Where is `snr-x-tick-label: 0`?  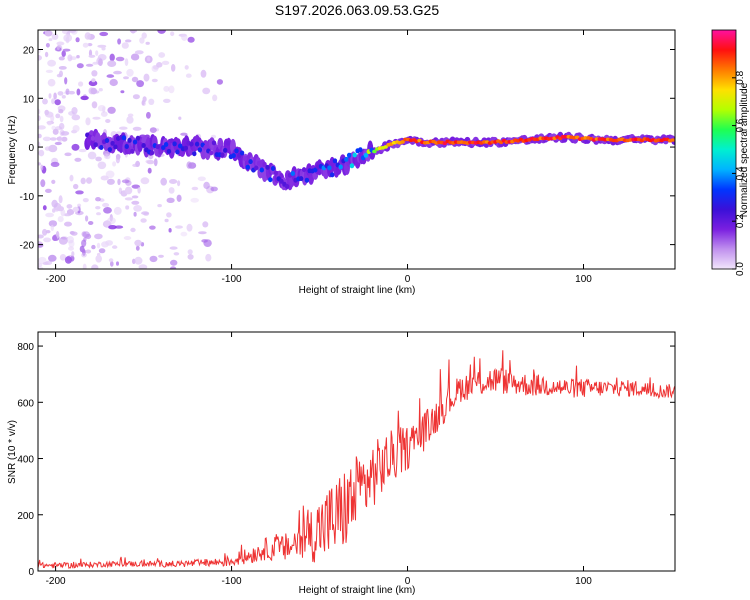 snr-x-tick-label: 0 is located at coordinates (408, 581).